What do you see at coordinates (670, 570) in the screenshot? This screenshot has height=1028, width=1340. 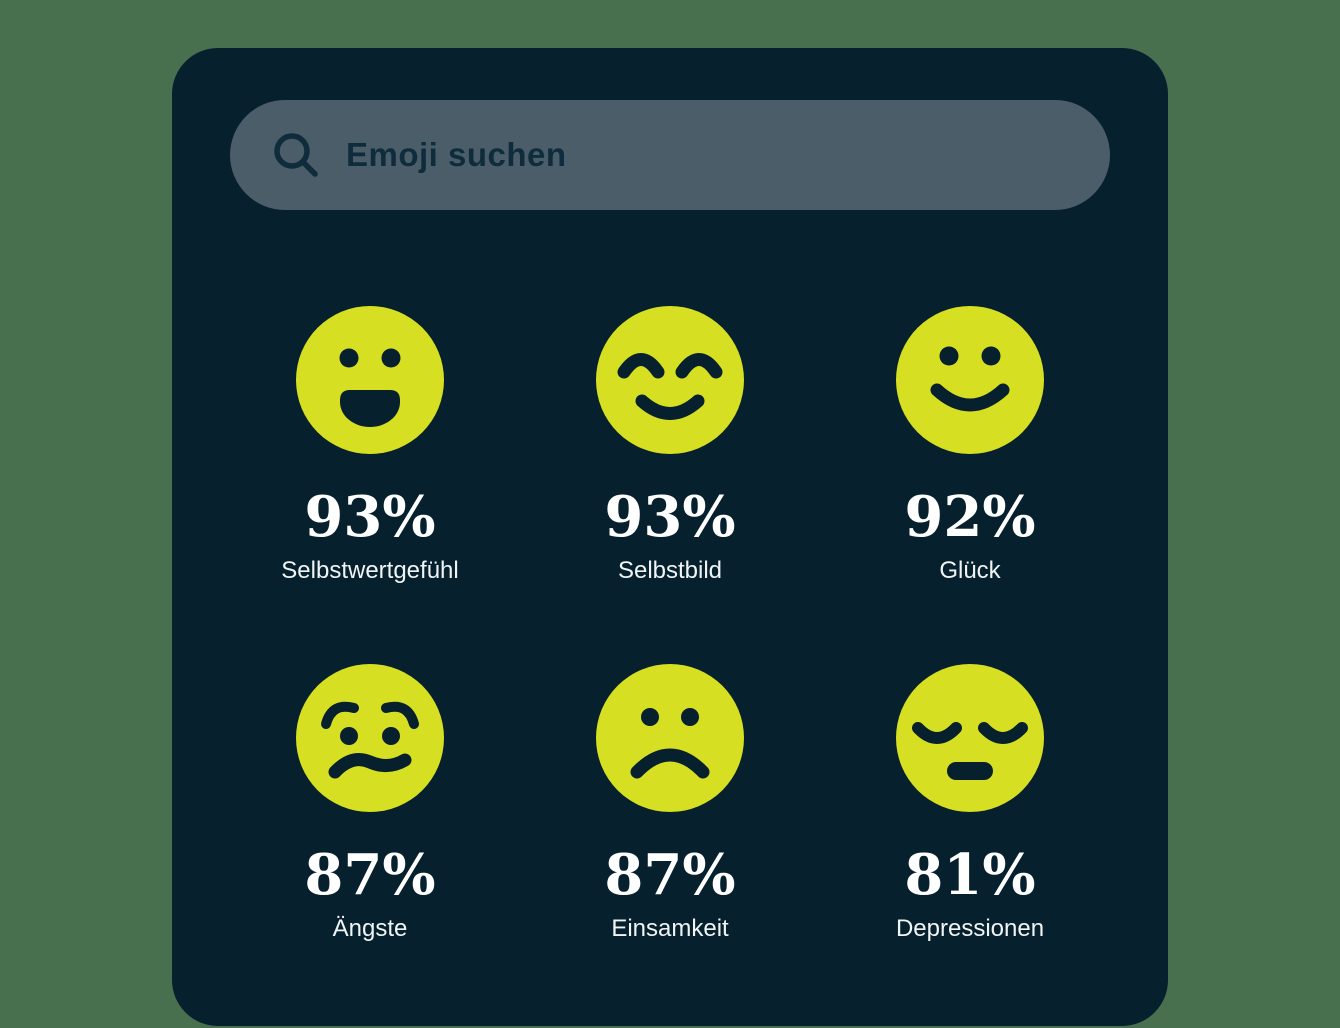 I see `stat-label: Selbstbild` at bounding box center [670, 570].